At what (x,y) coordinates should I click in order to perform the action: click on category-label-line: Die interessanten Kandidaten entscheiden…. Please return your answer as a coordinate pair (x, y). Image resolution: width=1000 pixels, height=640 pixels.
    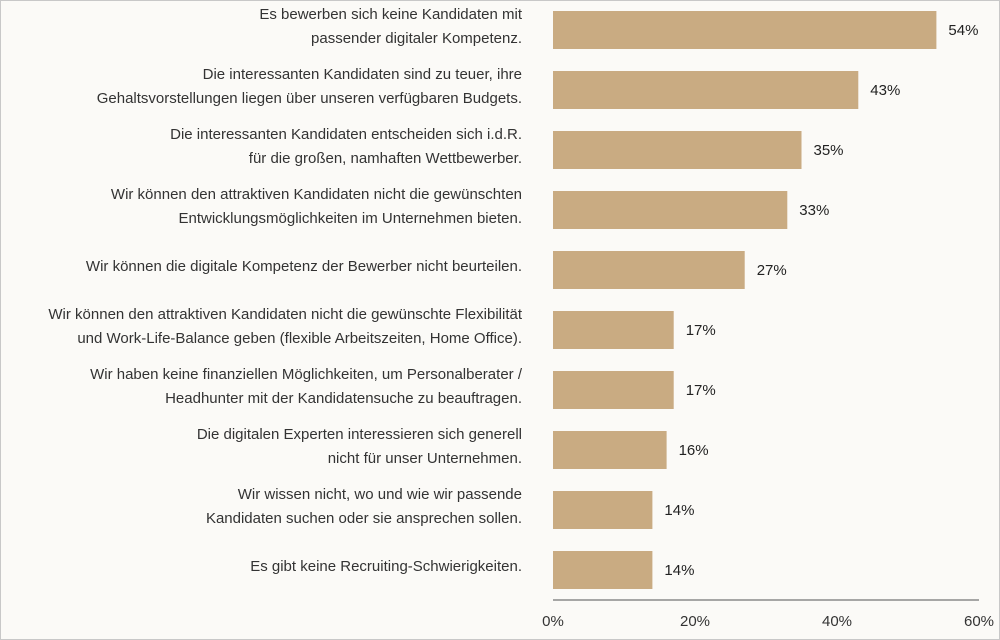
    Looking at the image, I should click on (346, 134).